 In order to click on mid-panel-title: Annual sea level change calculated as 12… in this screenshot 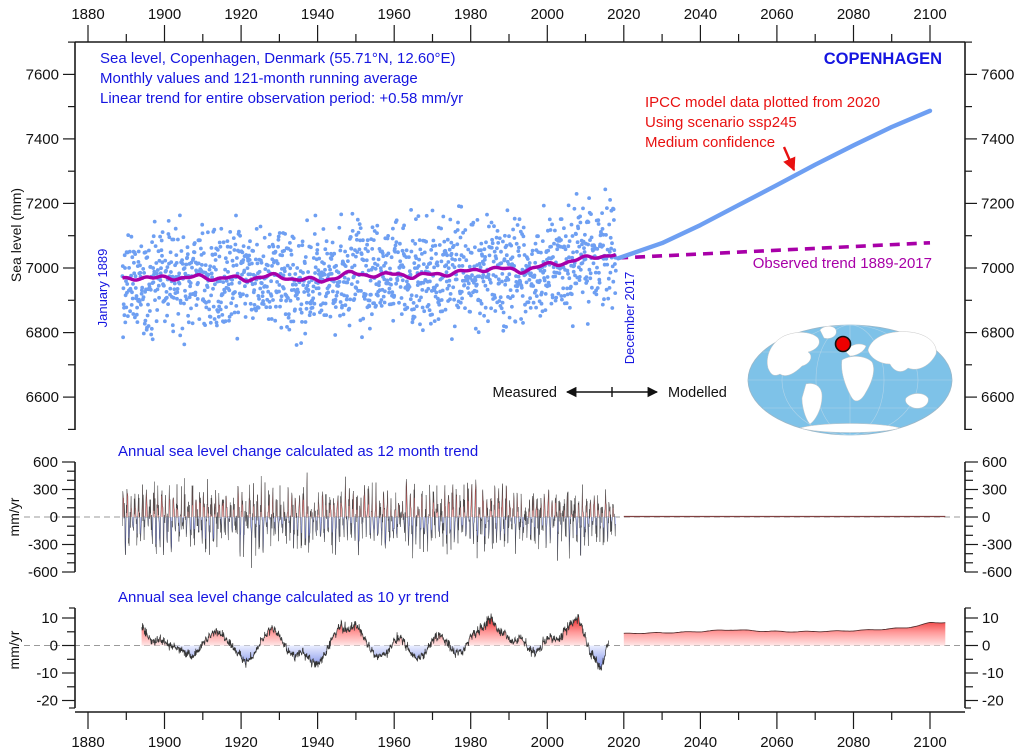, I will do `click(298, 451)`.